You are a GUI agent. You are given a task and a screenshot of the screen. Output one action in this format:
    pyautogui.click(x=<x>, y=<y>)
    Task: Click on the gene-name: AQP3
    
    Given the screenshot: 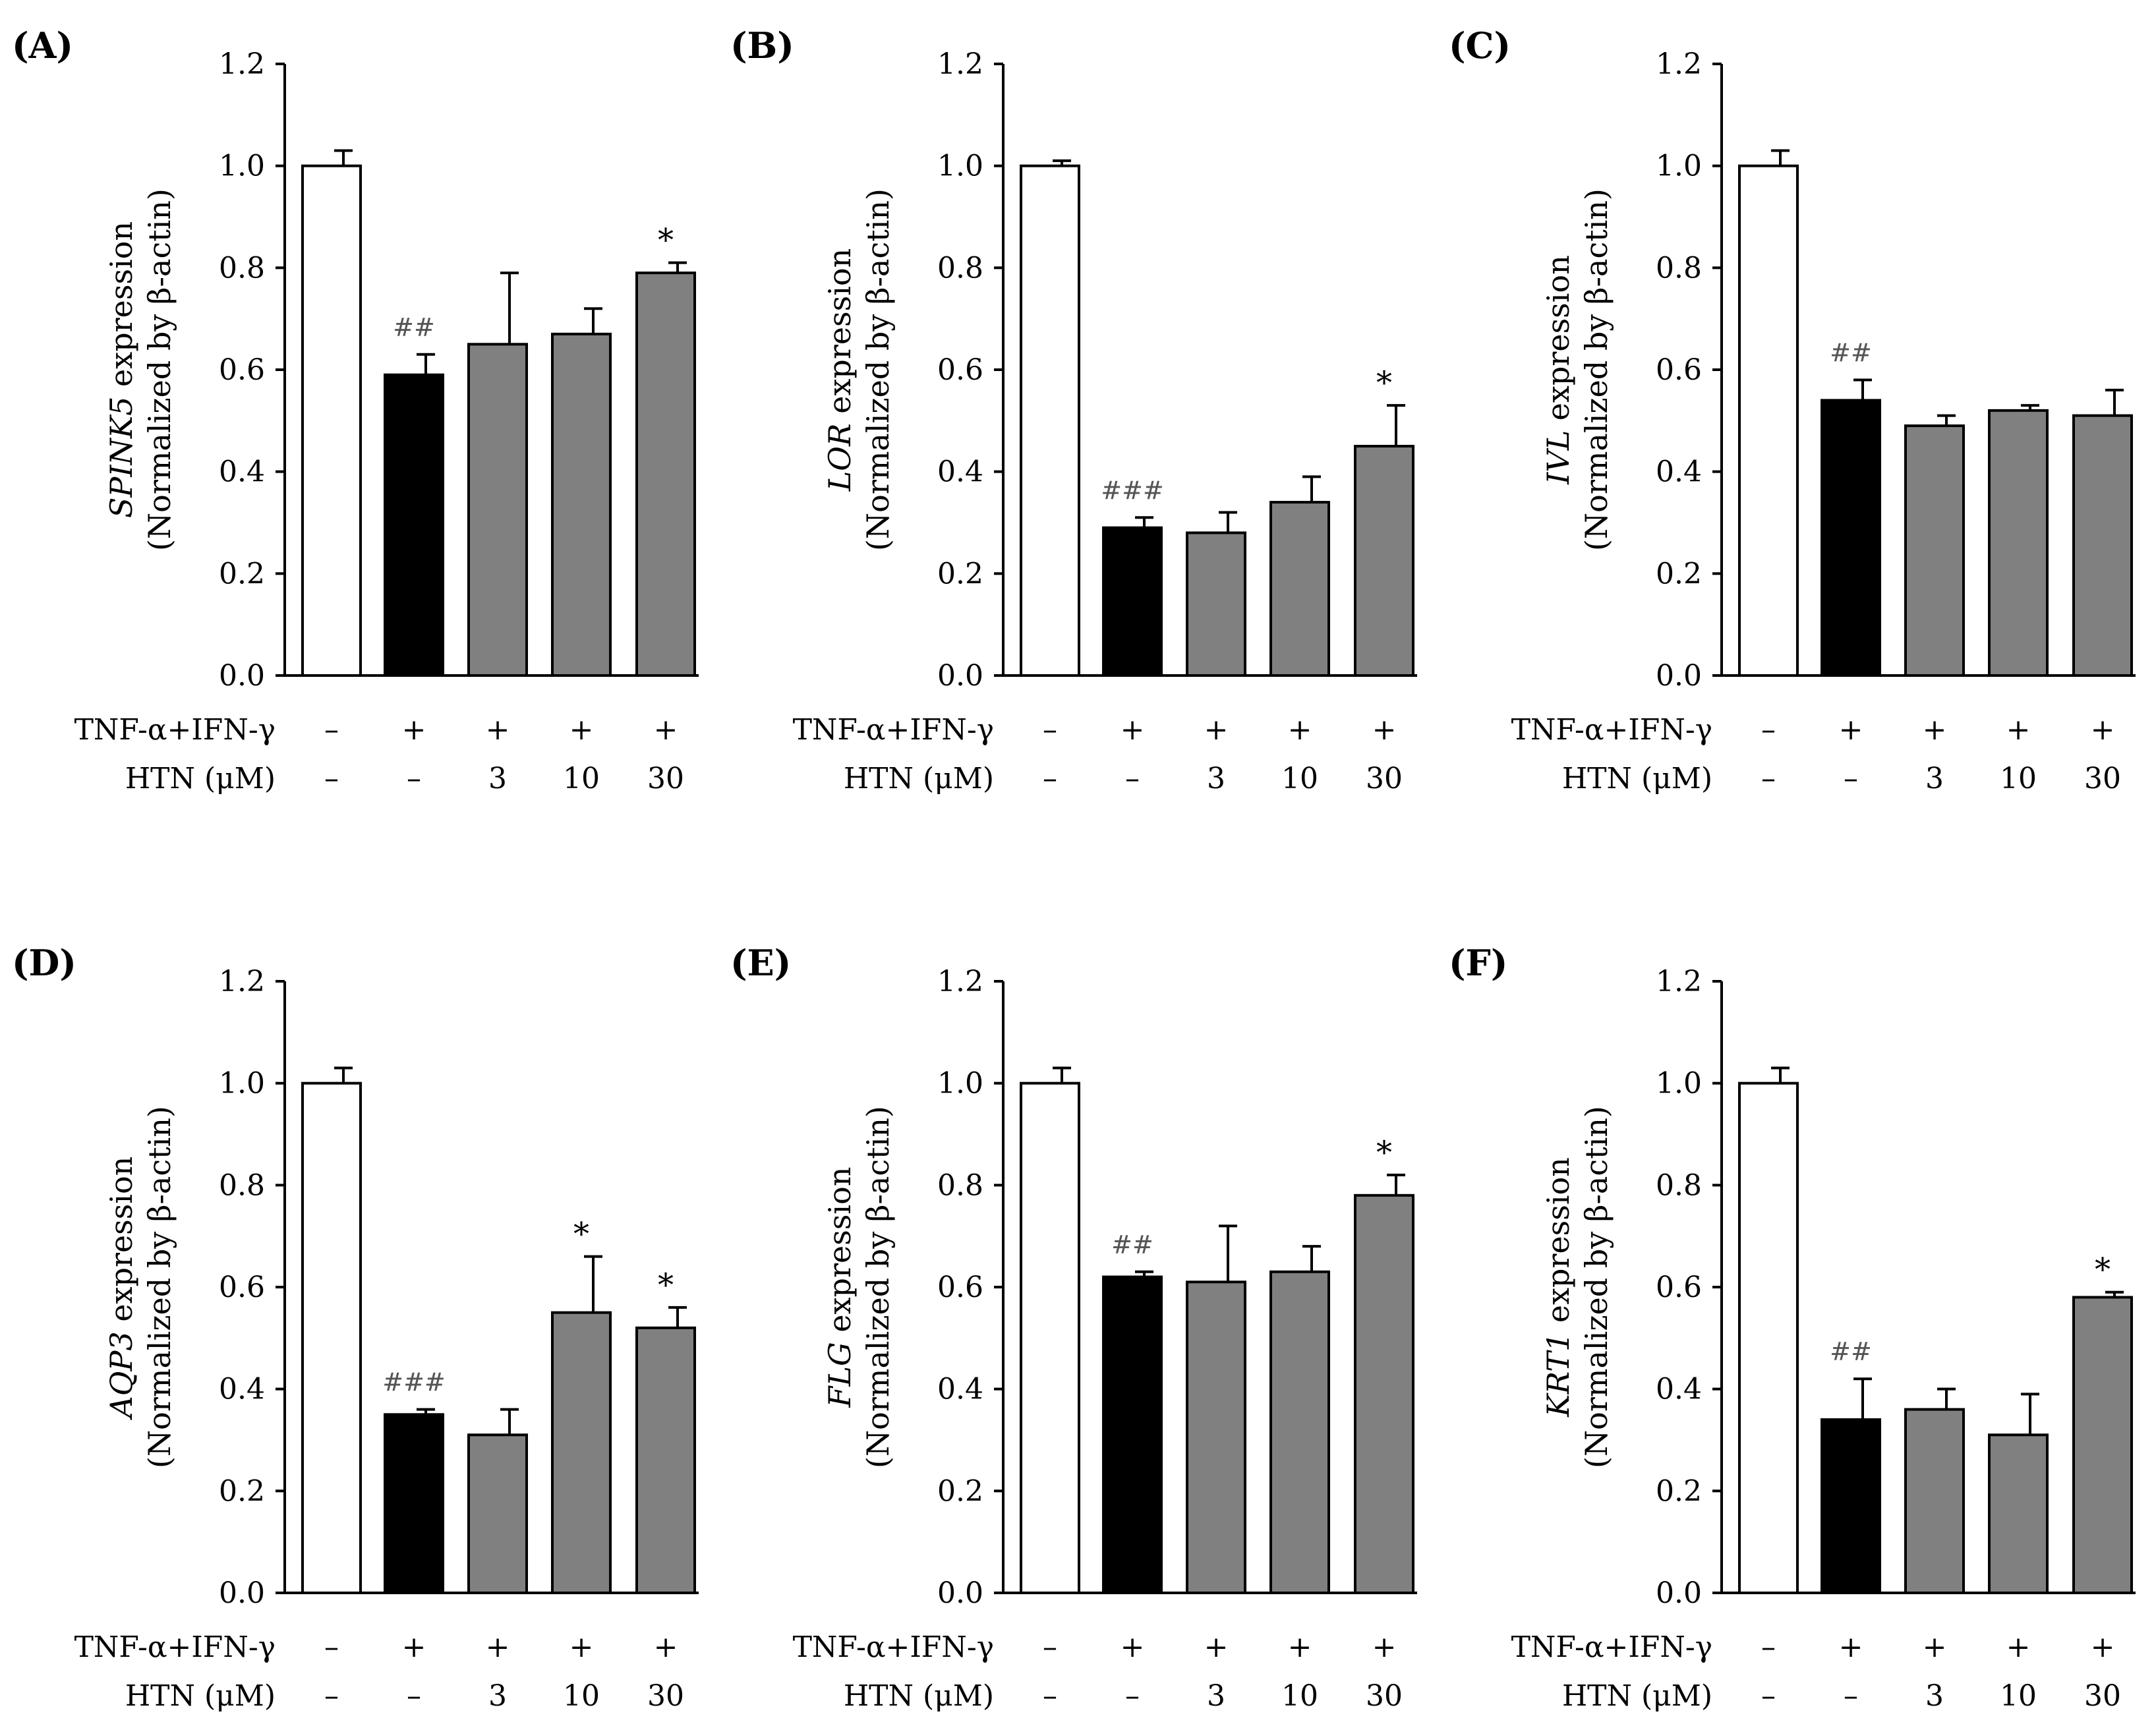 What is the action you would take?
    pyautogui.click(x=121, y=1375)
    